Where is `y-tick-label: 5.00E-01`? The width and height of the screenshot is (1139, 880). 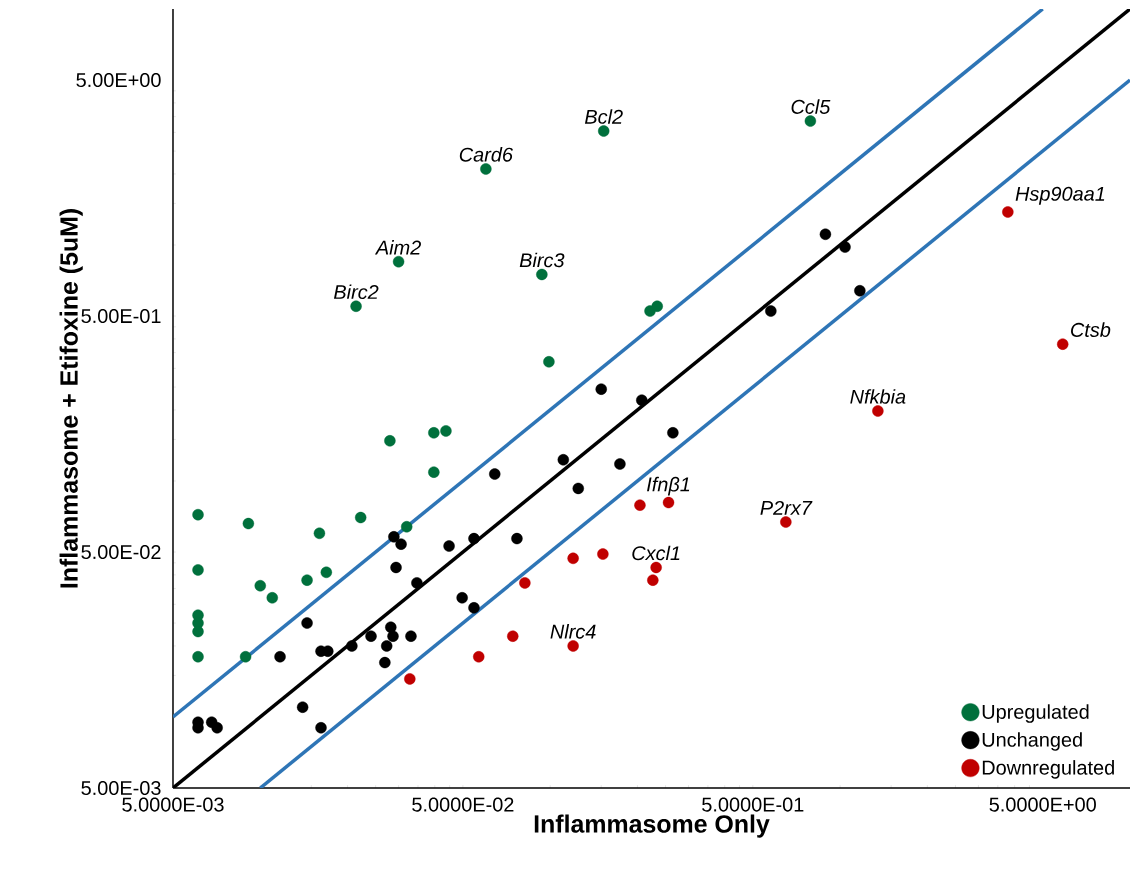
y-tick-label: 5.00E-01 is located at coordinates (121, 316).